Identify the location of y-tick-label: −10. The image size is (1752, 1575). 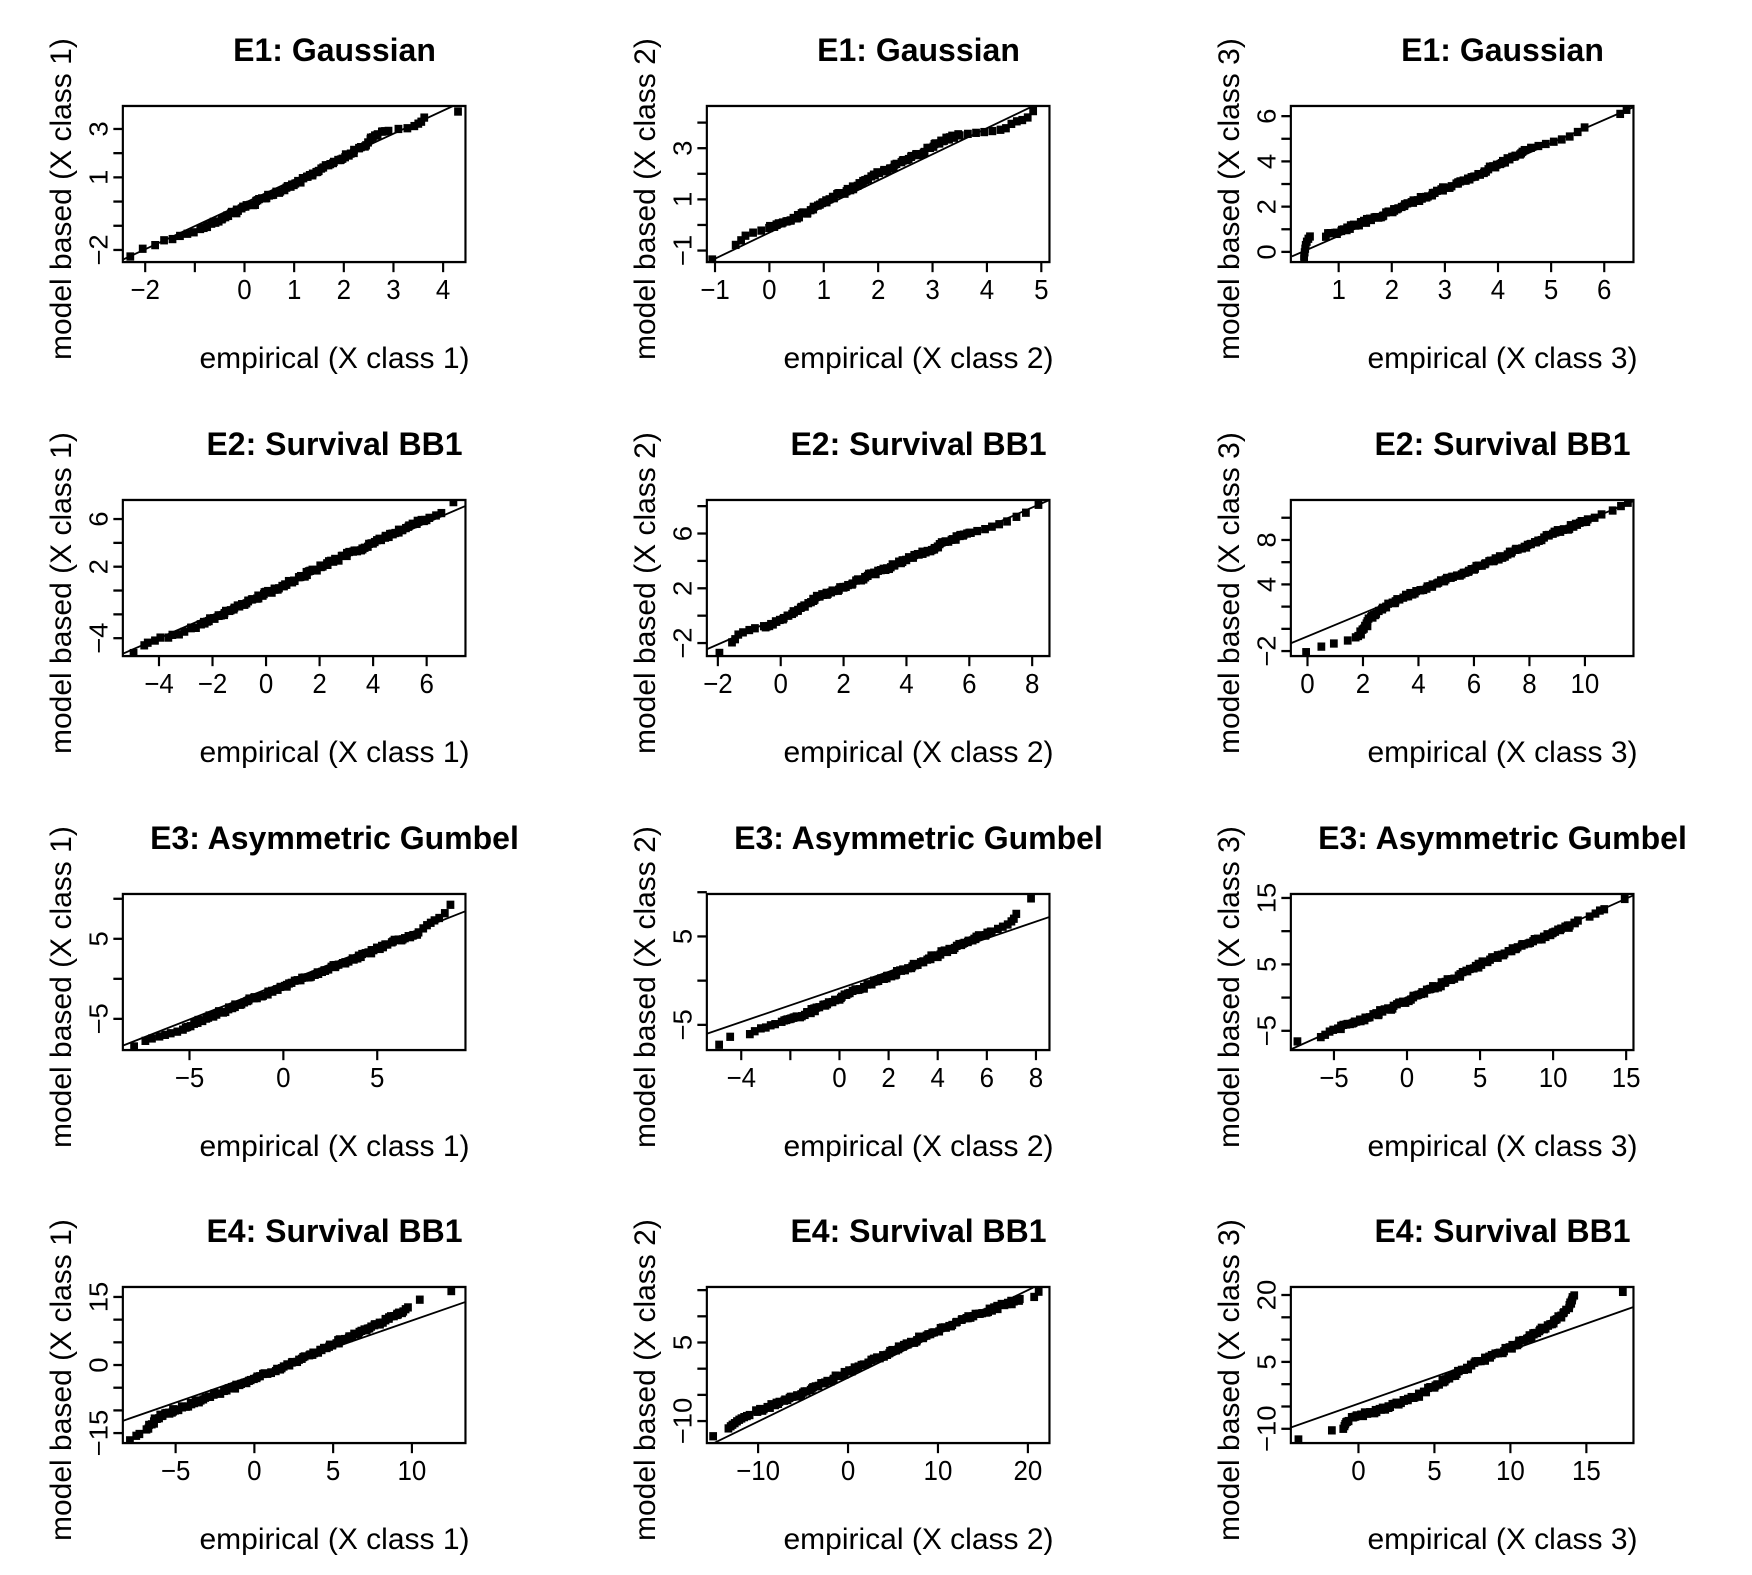
(1266, 1429).